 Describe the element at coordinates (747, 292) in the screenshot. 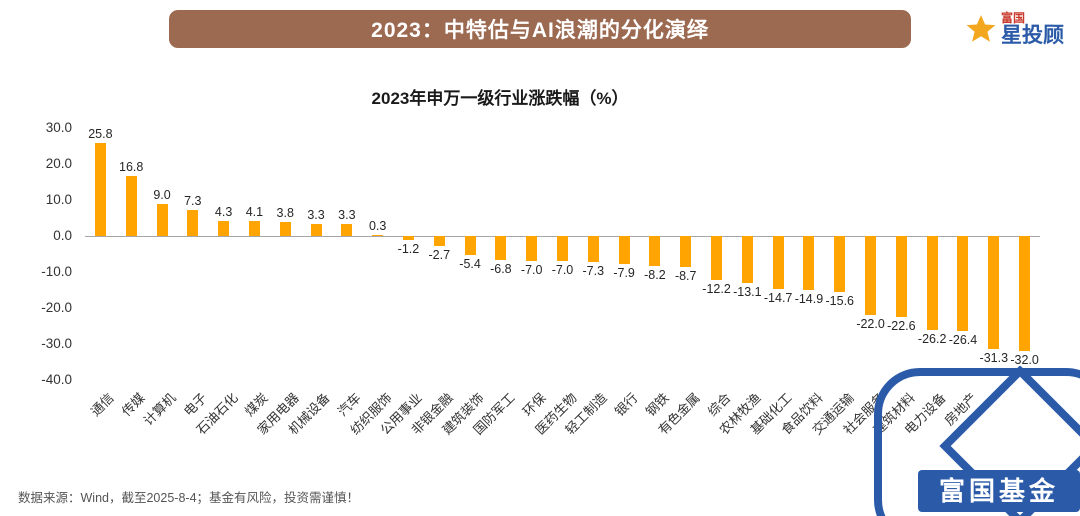

I see `bar-value-label: -13.1` at that location.